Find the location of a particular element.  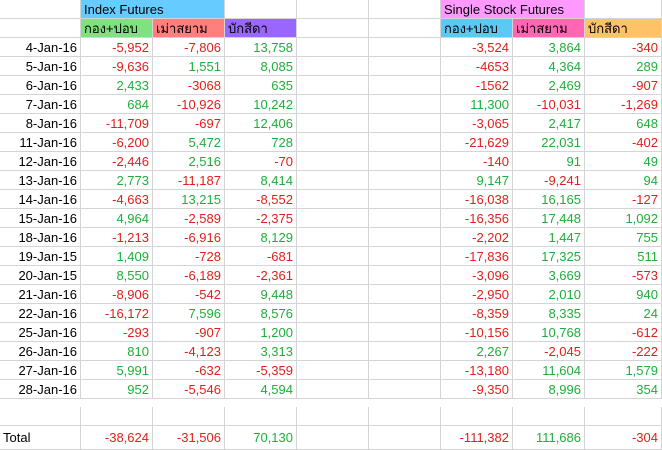

stock-value-cell: 11,300 is located at coordinates (477, 104).